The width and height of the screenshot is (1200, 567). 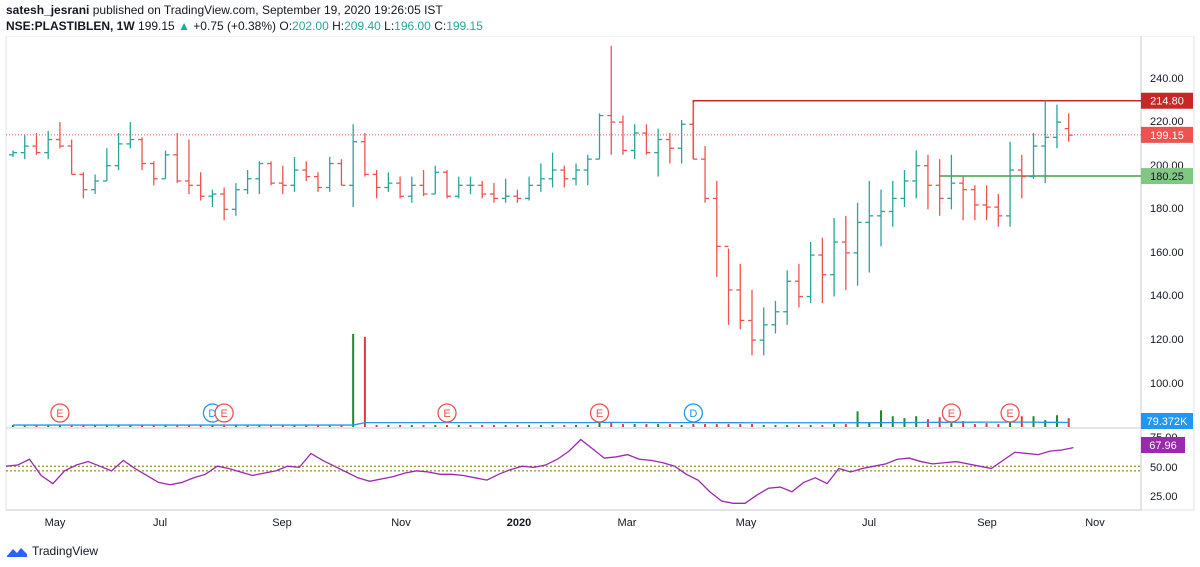 I want to click on time-axis: May Jul Sep Nov 2020 Mar May Jul Sep Nov, so click(x=575, y=523).